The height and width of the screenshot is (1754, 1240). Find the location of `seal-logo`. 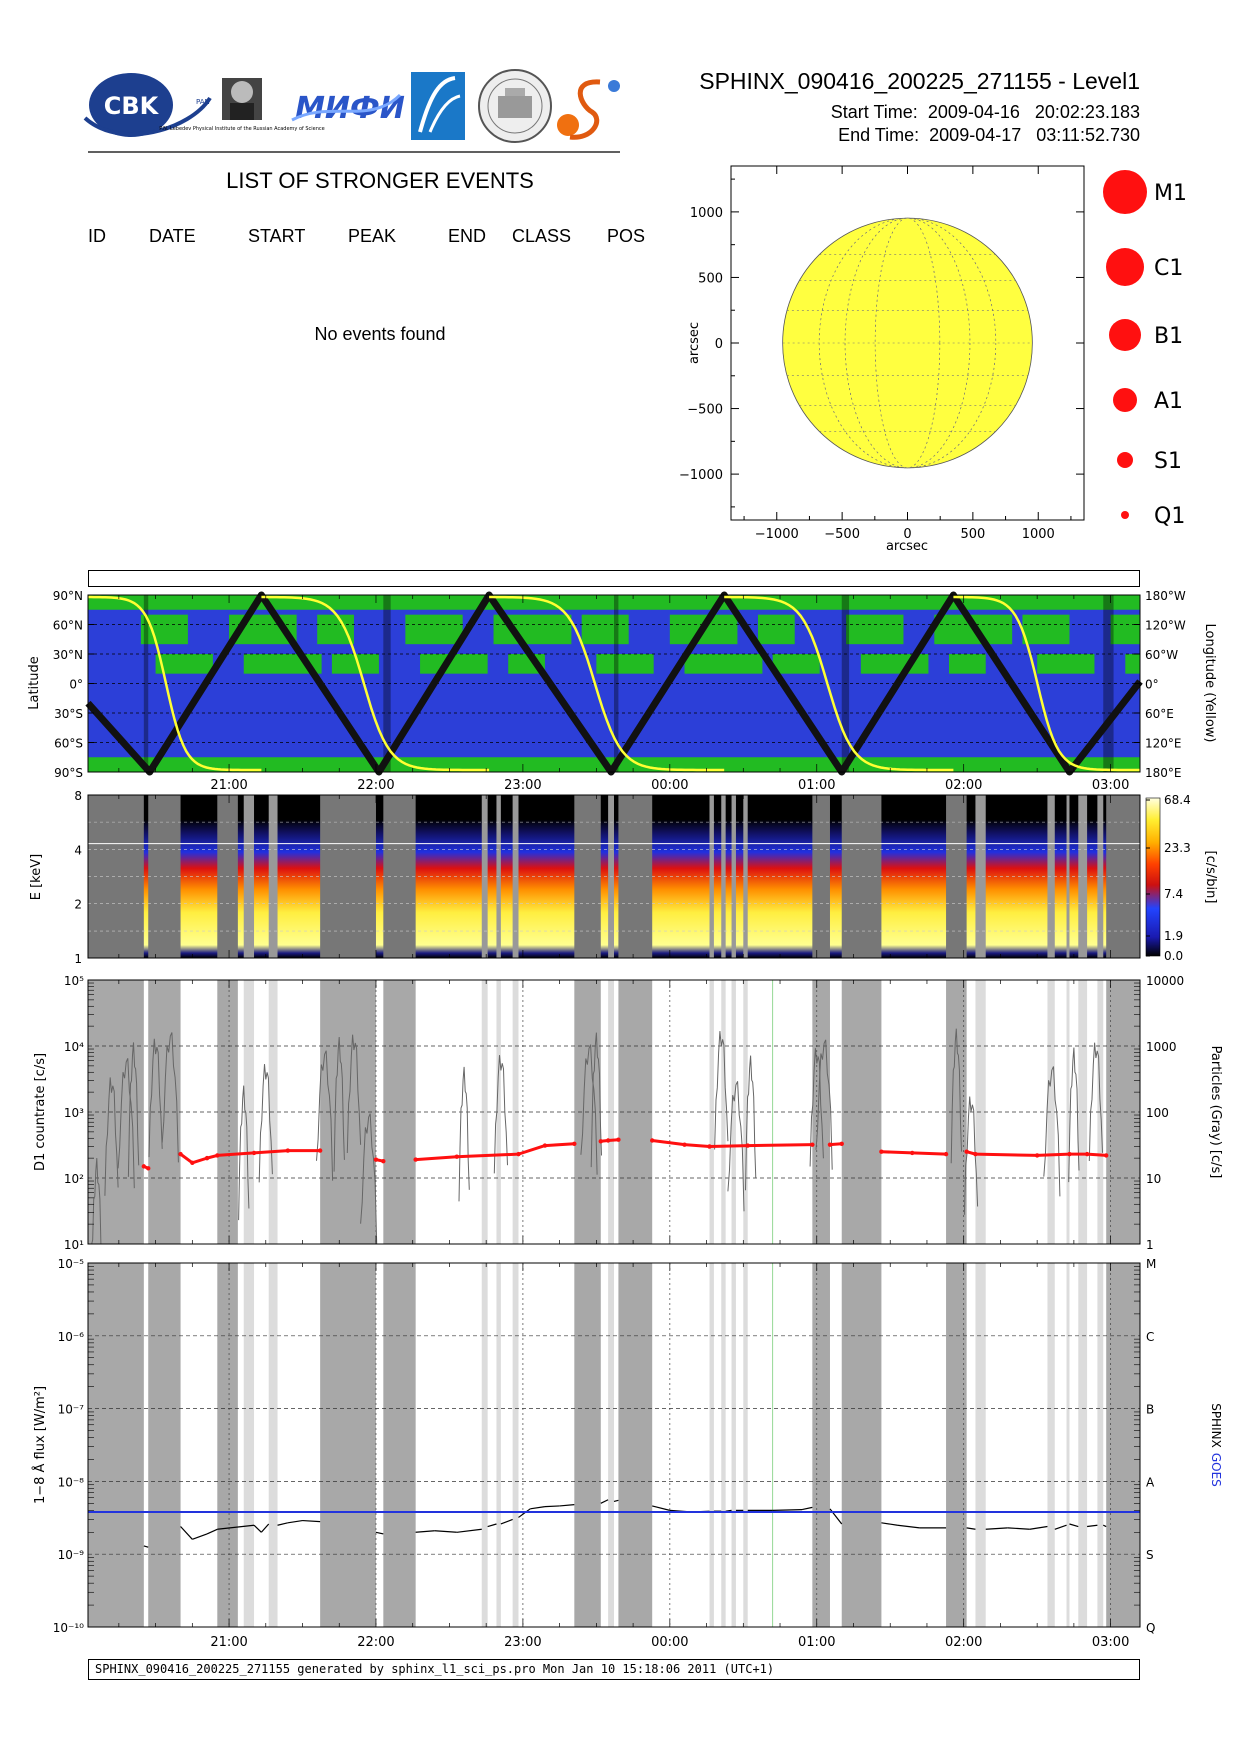

seal-logo is located at coordinates (515, 106).